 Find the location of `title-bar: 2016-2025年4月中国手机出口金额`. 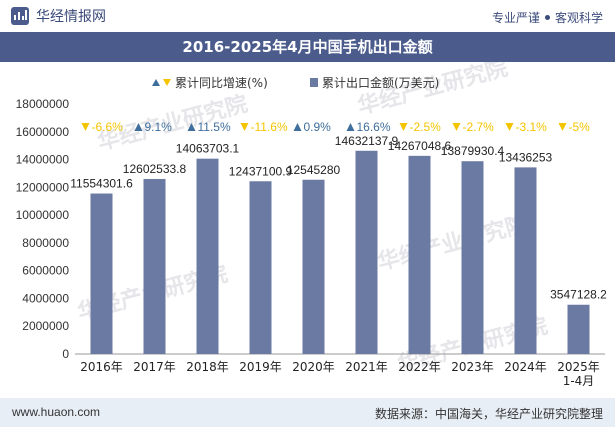

title-bar: 2016-2025年4月中国手机出口金额 is located at coordinates (307, 47).